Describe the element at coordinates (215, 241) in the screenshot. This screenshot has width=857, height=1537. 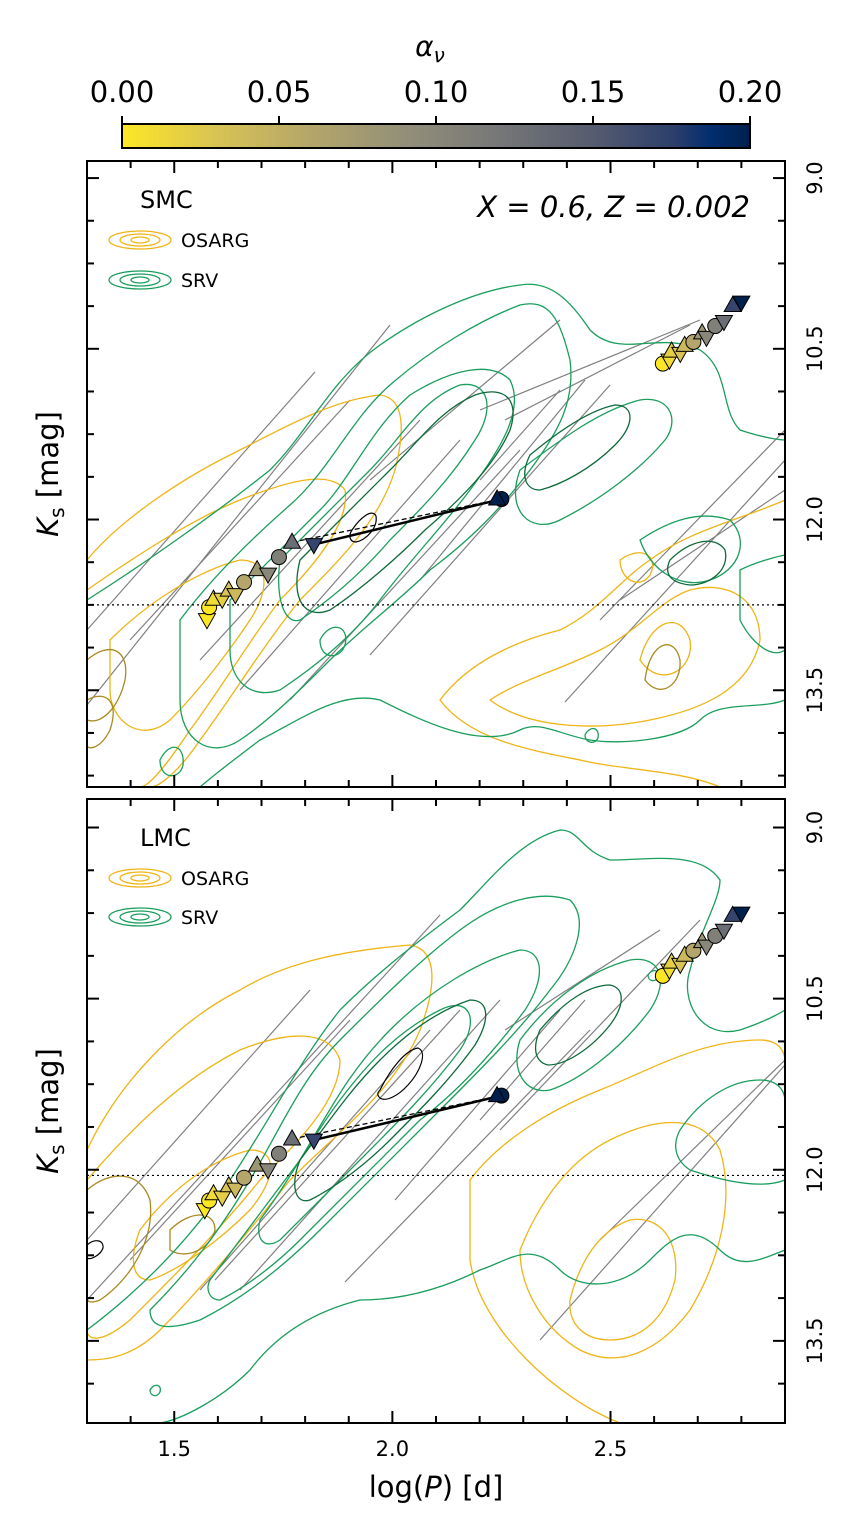
I see `smc-legend-osarg-label: OSARG` at that location.